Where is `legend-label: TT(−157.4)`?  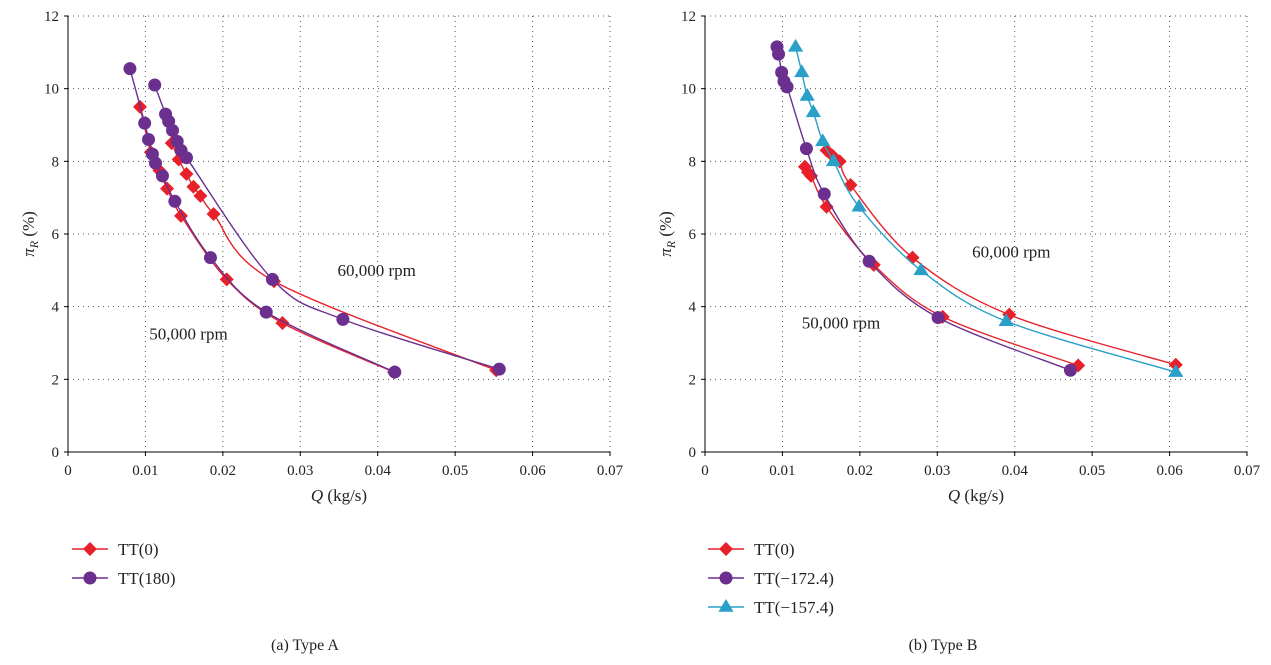
legend-label: TT(−157.4) is located at coordinates (794, 607).